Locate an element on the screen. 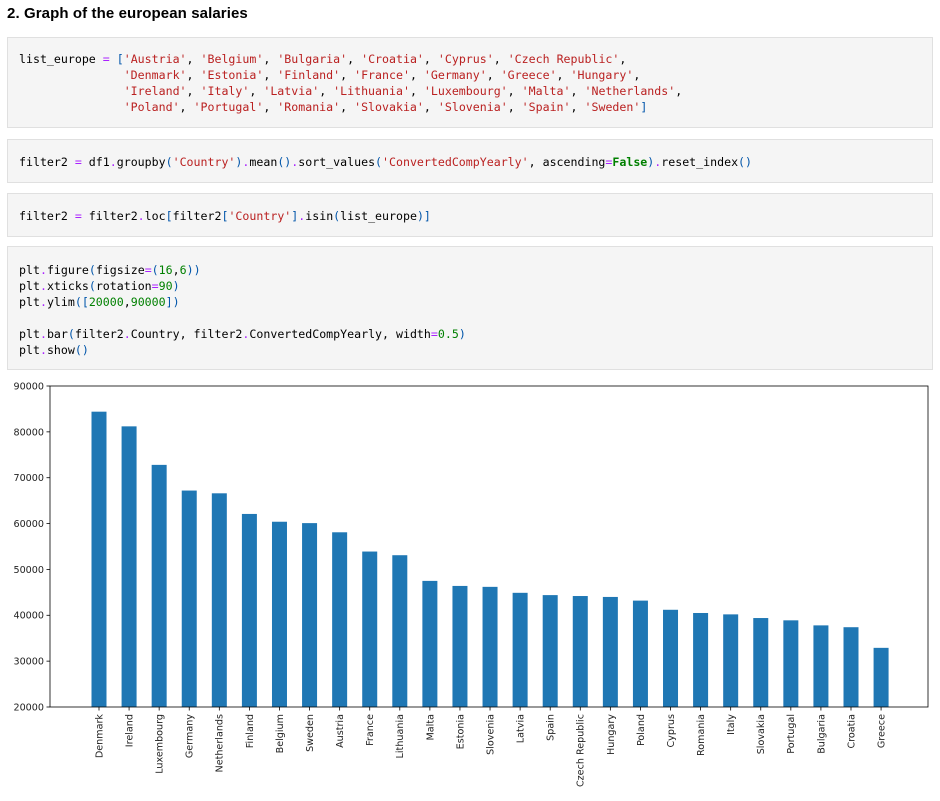  x-tick-label: Luxembourg is located at coordinates (160, 744).